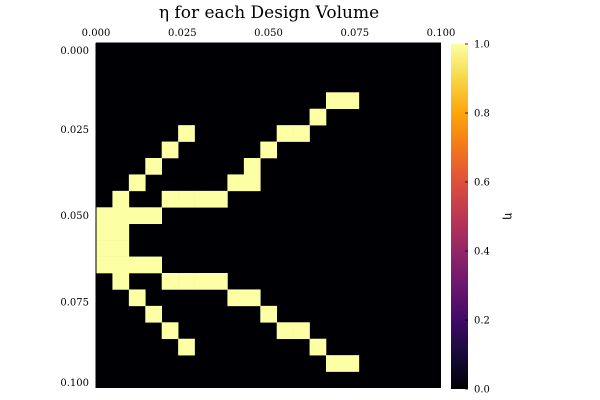  I want to click on x-tick-label: 0.025, so click(182, 33).